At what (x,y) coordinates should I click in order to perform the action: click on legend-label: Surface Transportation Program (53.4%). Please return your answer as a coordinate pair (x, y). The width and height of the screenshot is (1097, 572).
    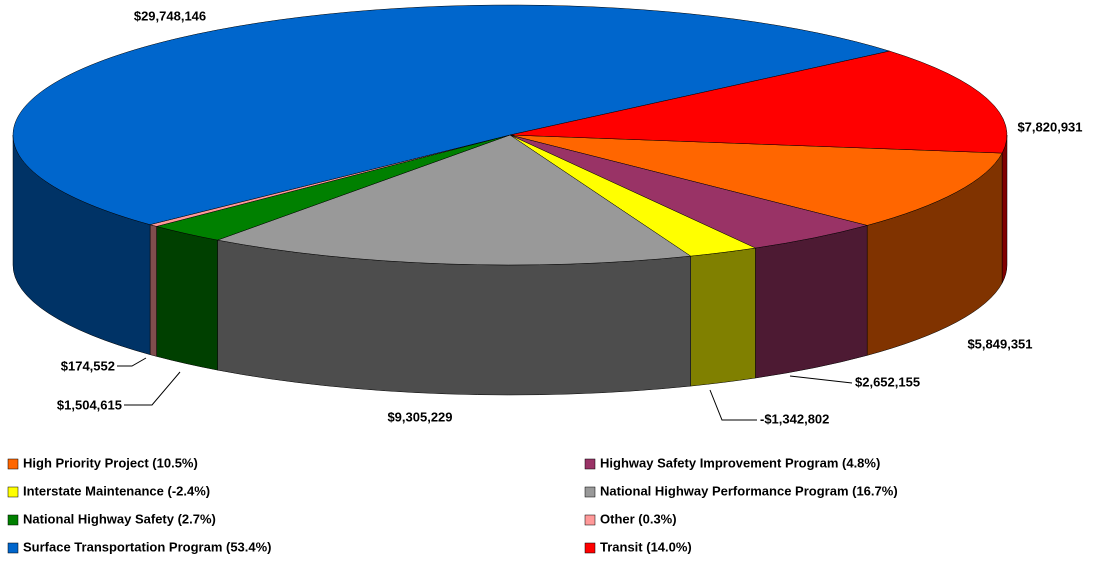
    Looking at the image, I should click on (147, 546).